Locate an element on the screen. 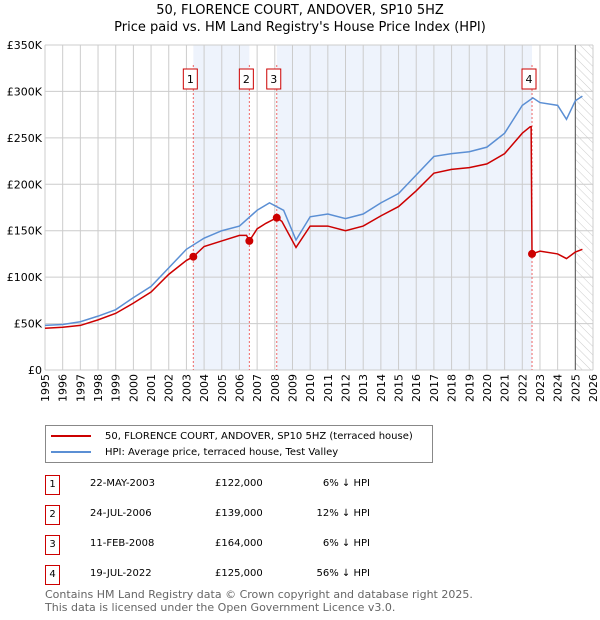 Image resolution: width=600 pixels, height=620 pixels. sale-label: 2 is located at coordinates (246, 79).